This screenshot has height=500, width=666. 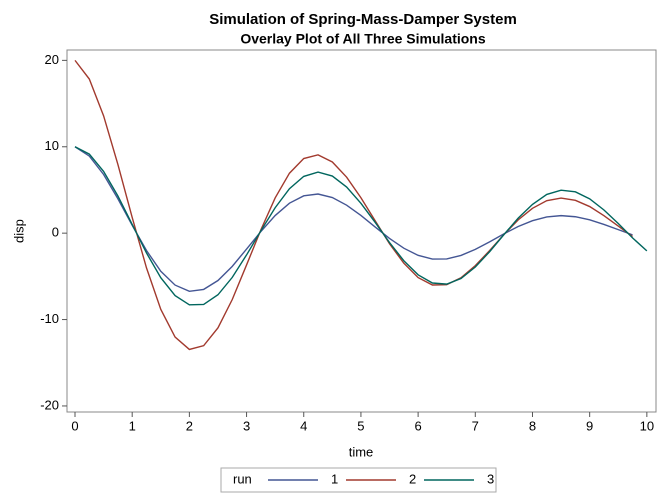 I want to click on x-tick-label: 7, so click(x=475, y=425).